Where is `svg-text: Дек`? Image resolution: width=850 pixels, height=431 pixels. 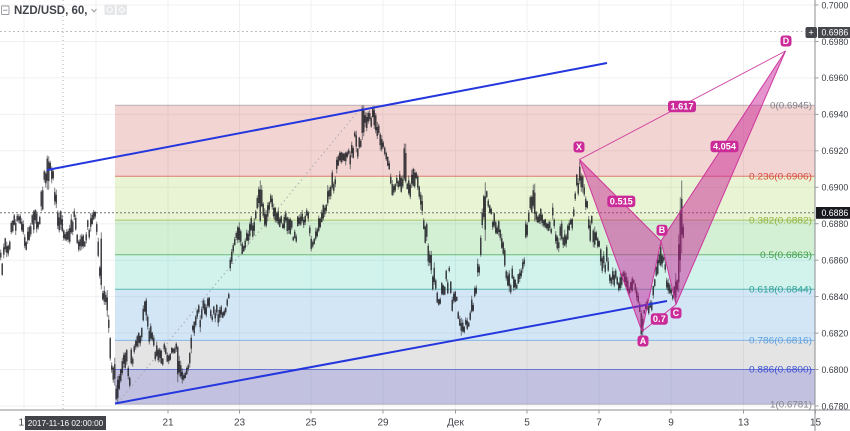 svg-text: Дек is located at coordinates (455, 423).